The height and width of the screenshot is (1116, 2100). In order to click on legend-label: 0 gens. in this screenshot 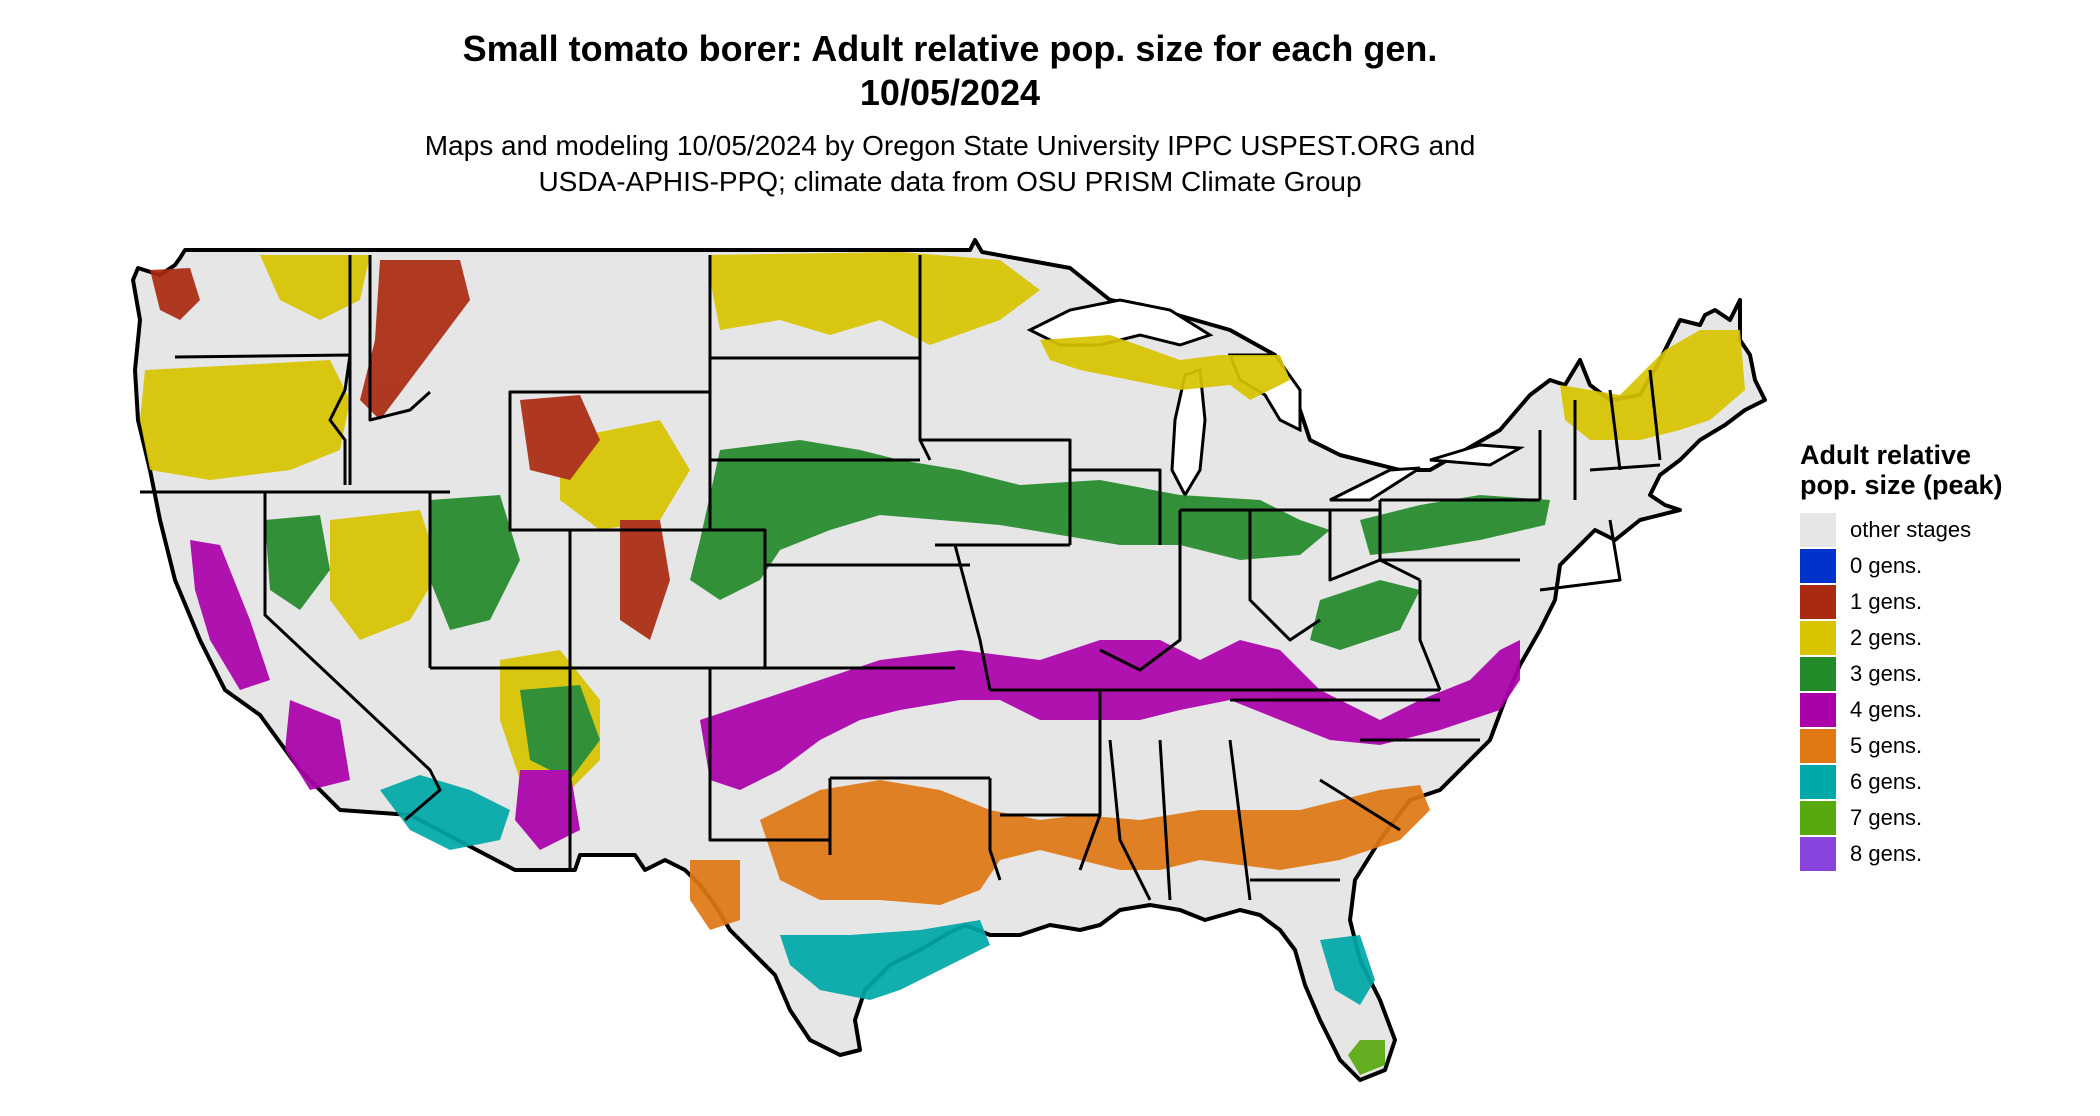, I will do `click(1886, 565)`.